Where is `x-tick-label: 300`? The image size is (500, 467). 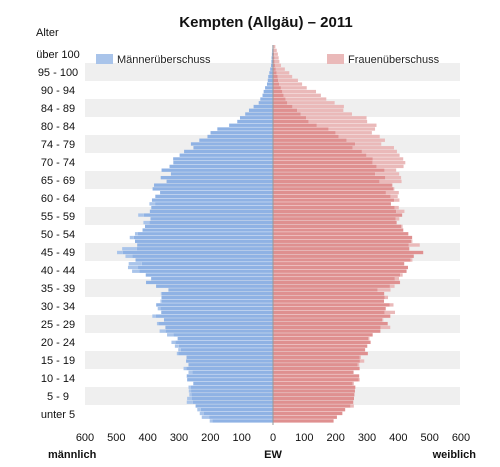
x-tick-label: 300 is located at coordinates (179, 438).